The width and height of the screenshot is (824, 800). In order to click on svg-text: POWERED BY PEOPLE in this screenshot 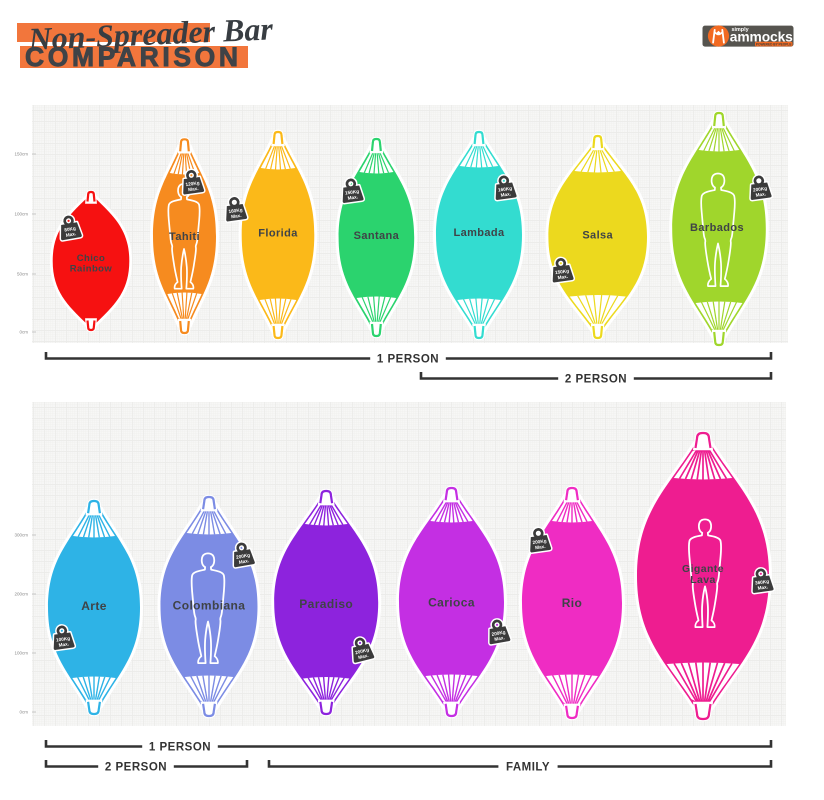, I will do `click(774, 44)`.